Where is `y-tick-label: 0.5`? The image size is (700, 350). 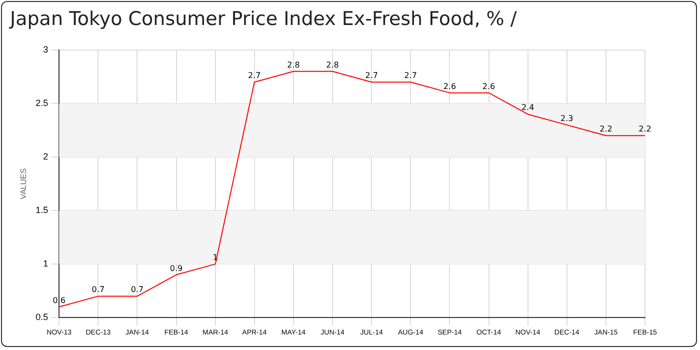 y-tick-label: 0.5 is located at coordinates (42, 317).